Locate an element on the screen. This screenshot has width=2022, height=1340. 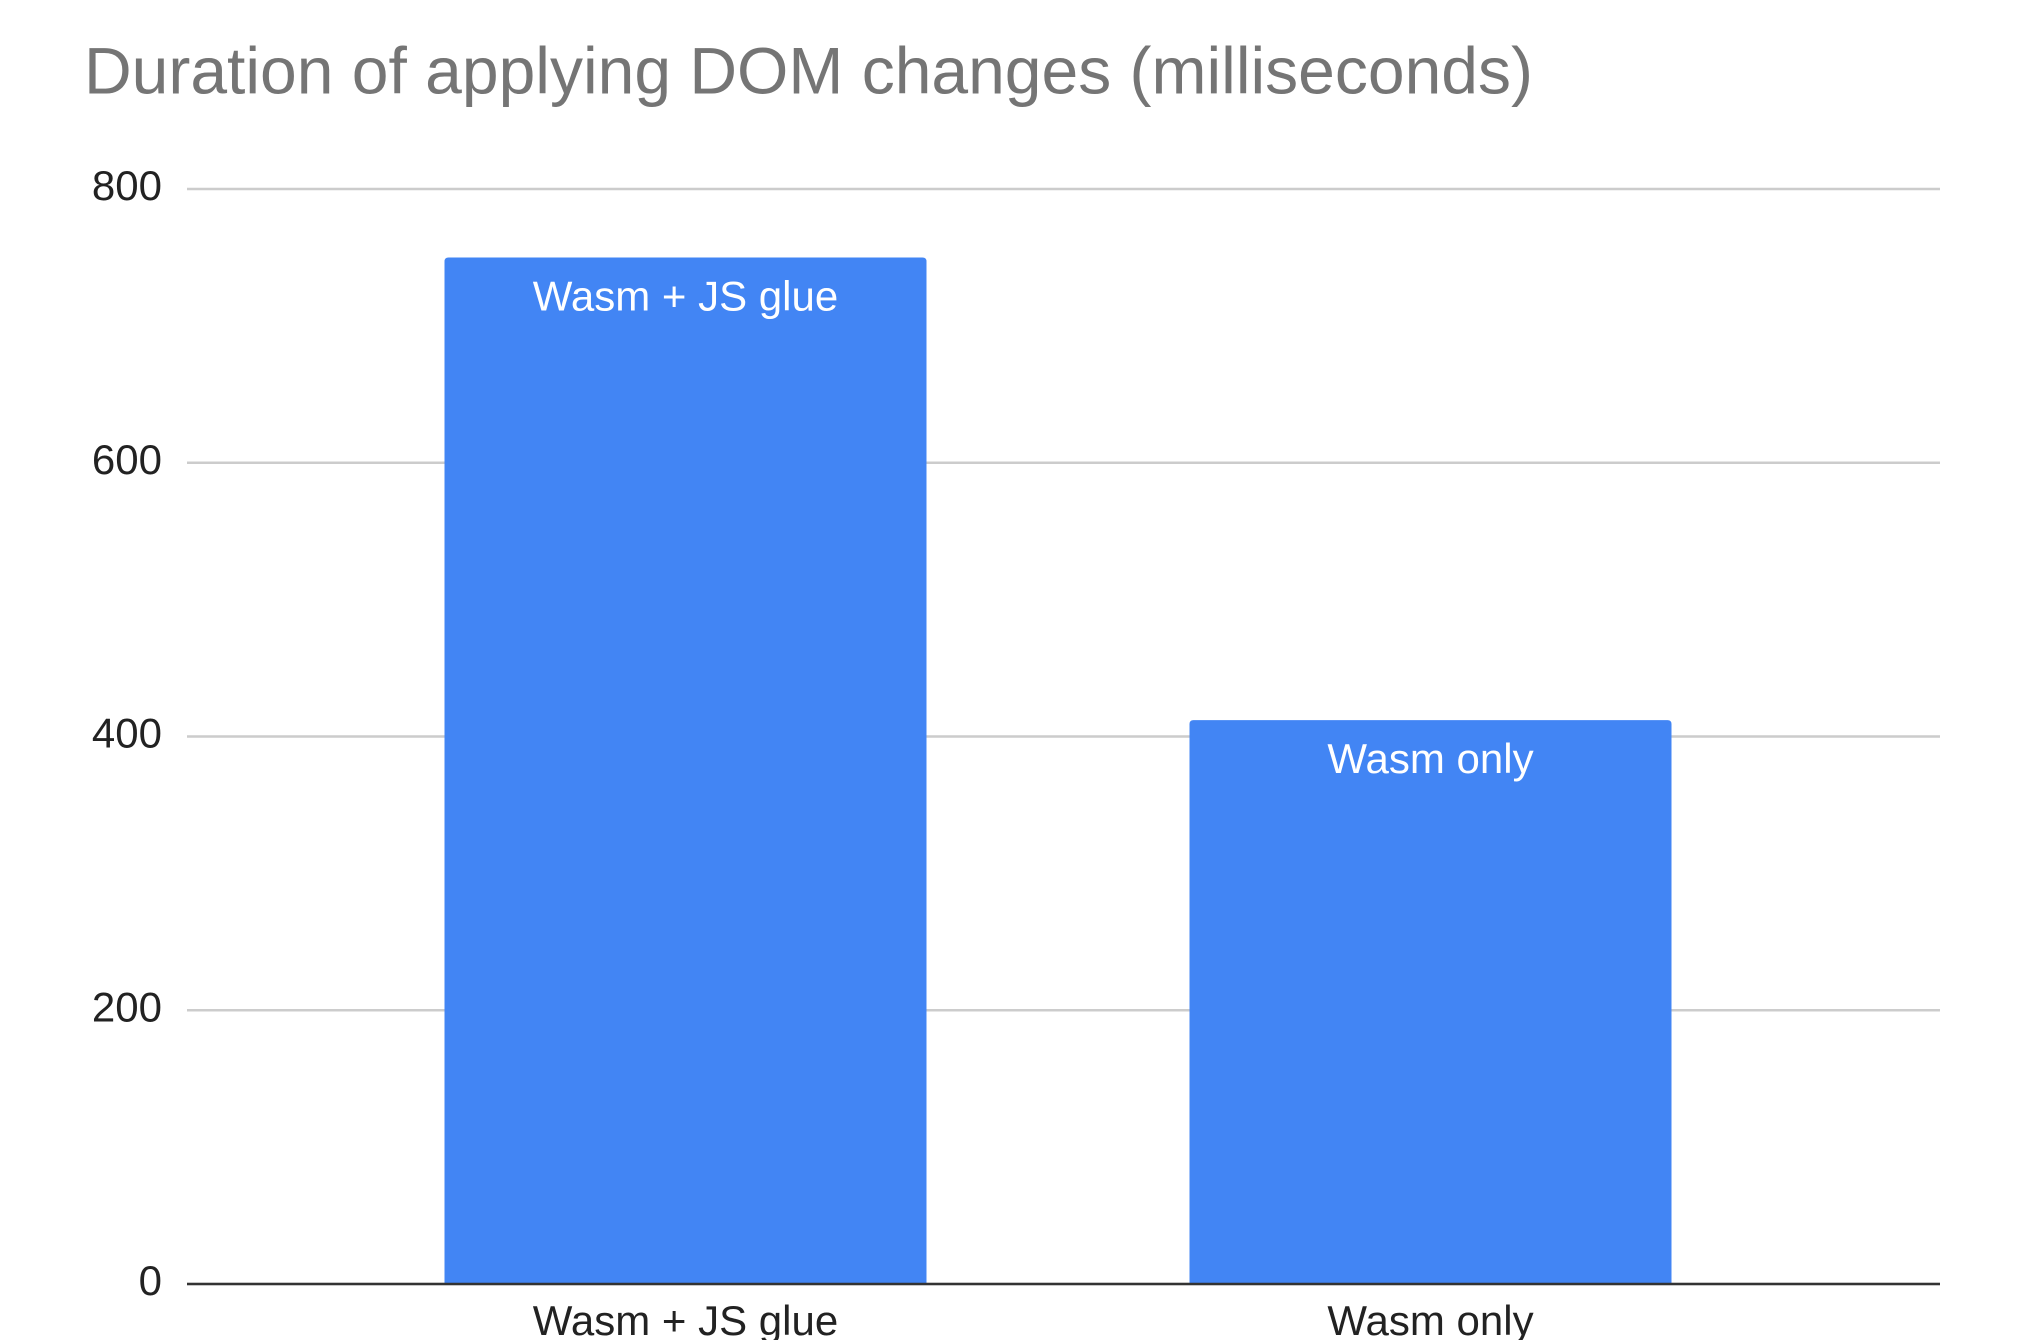
y-tick-label: 600 is located at coordinates (127, 459).